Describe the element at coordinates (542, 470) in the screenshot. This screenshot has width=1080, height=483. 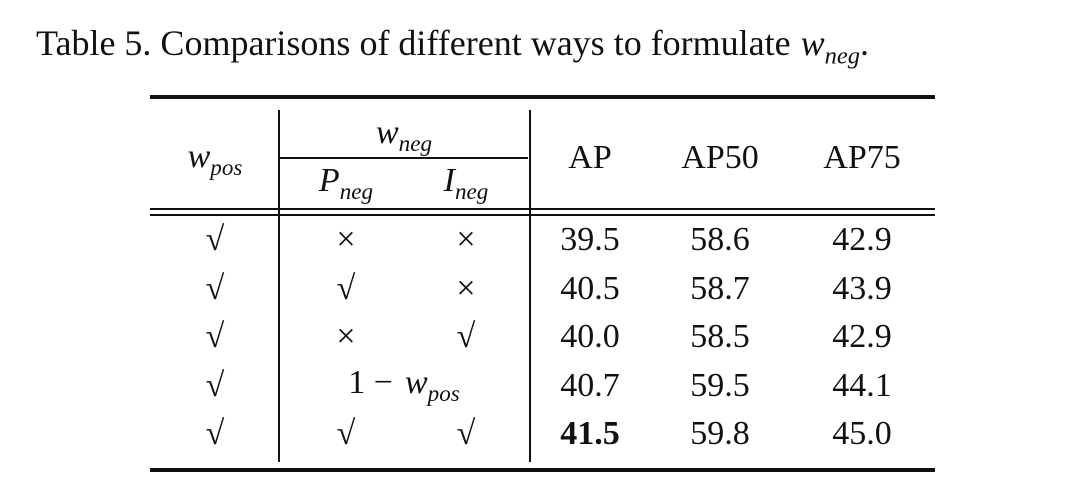
I see `bottom-rule` at that location.